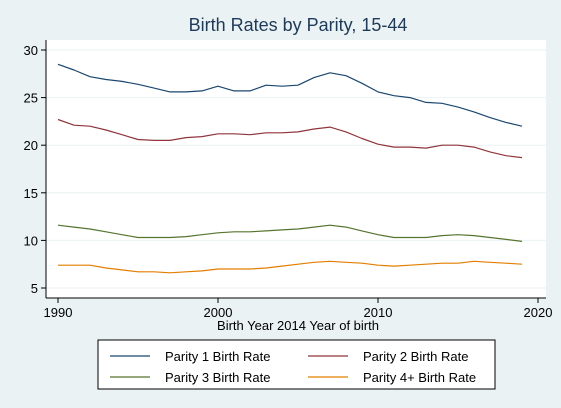 This screenshot has height=408, width=561. What do you see at coordinates (419, 377) in the screenshot?
I see `legend-label-4: Parity 4+ Birth Rate` at bounding box center [419, 377].